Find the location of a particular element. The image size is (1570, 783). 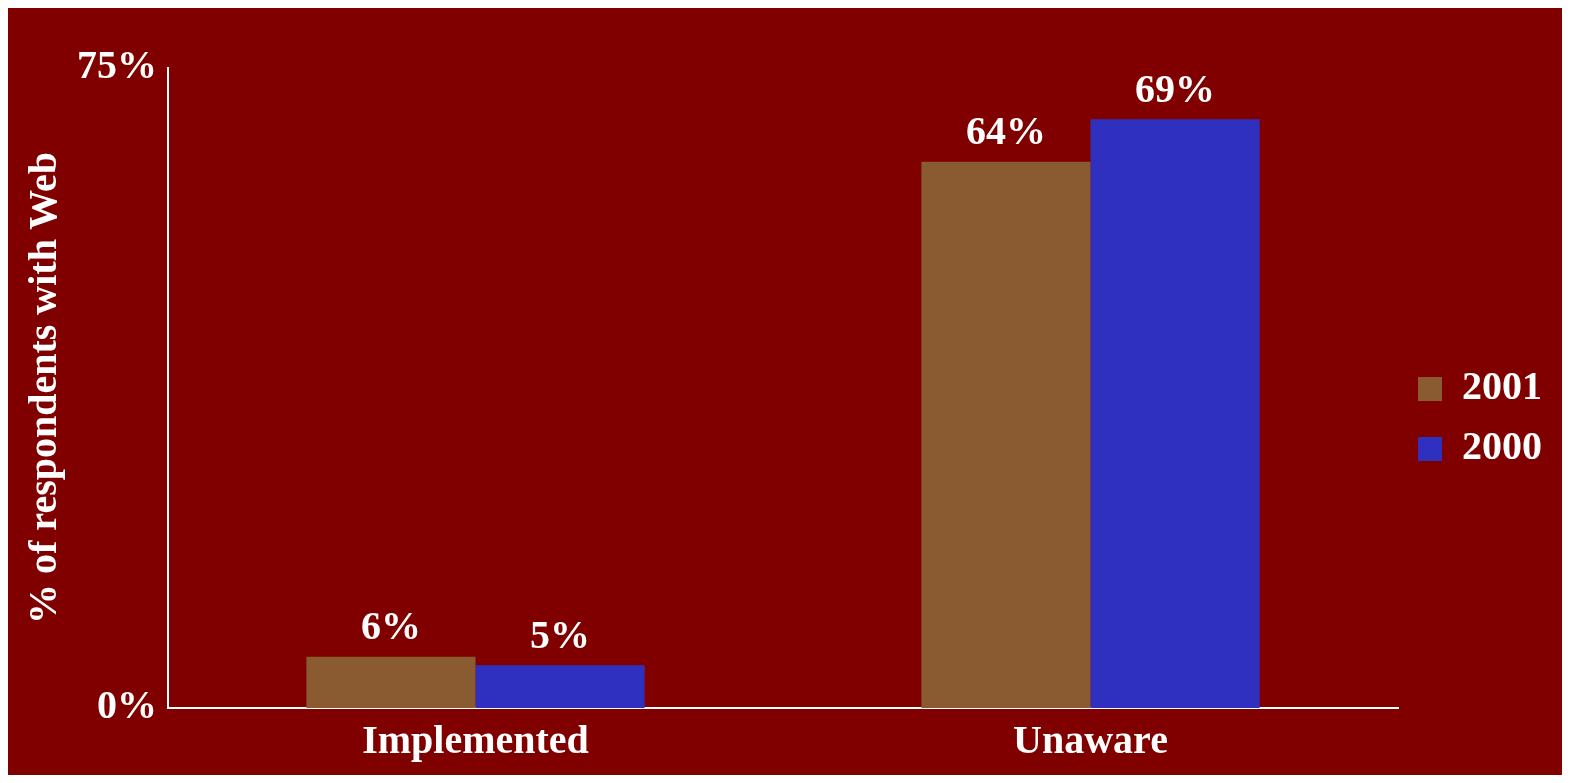

data-label: 69% is located at coordinates (1175, 88).